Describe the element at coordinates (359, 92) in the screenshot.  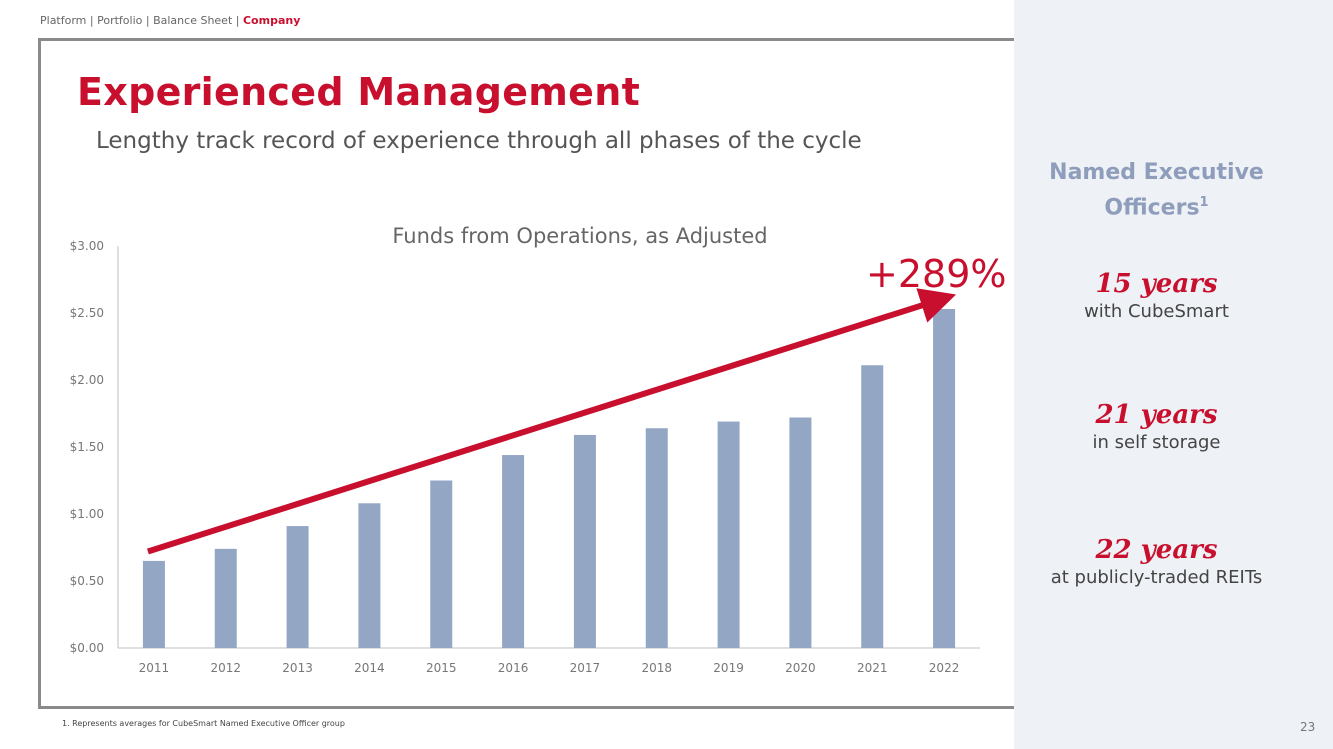
I see `page-title: Experienced Management` at that location.